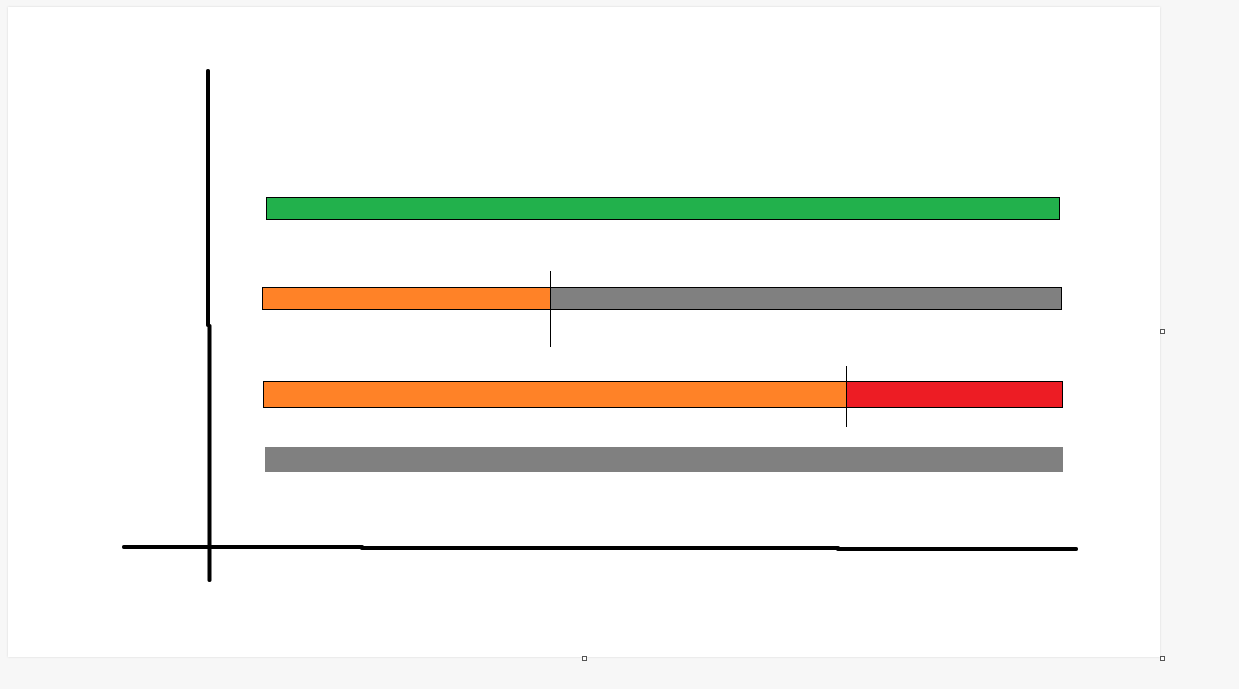  I want to click on green-bar, so click(663, 208).